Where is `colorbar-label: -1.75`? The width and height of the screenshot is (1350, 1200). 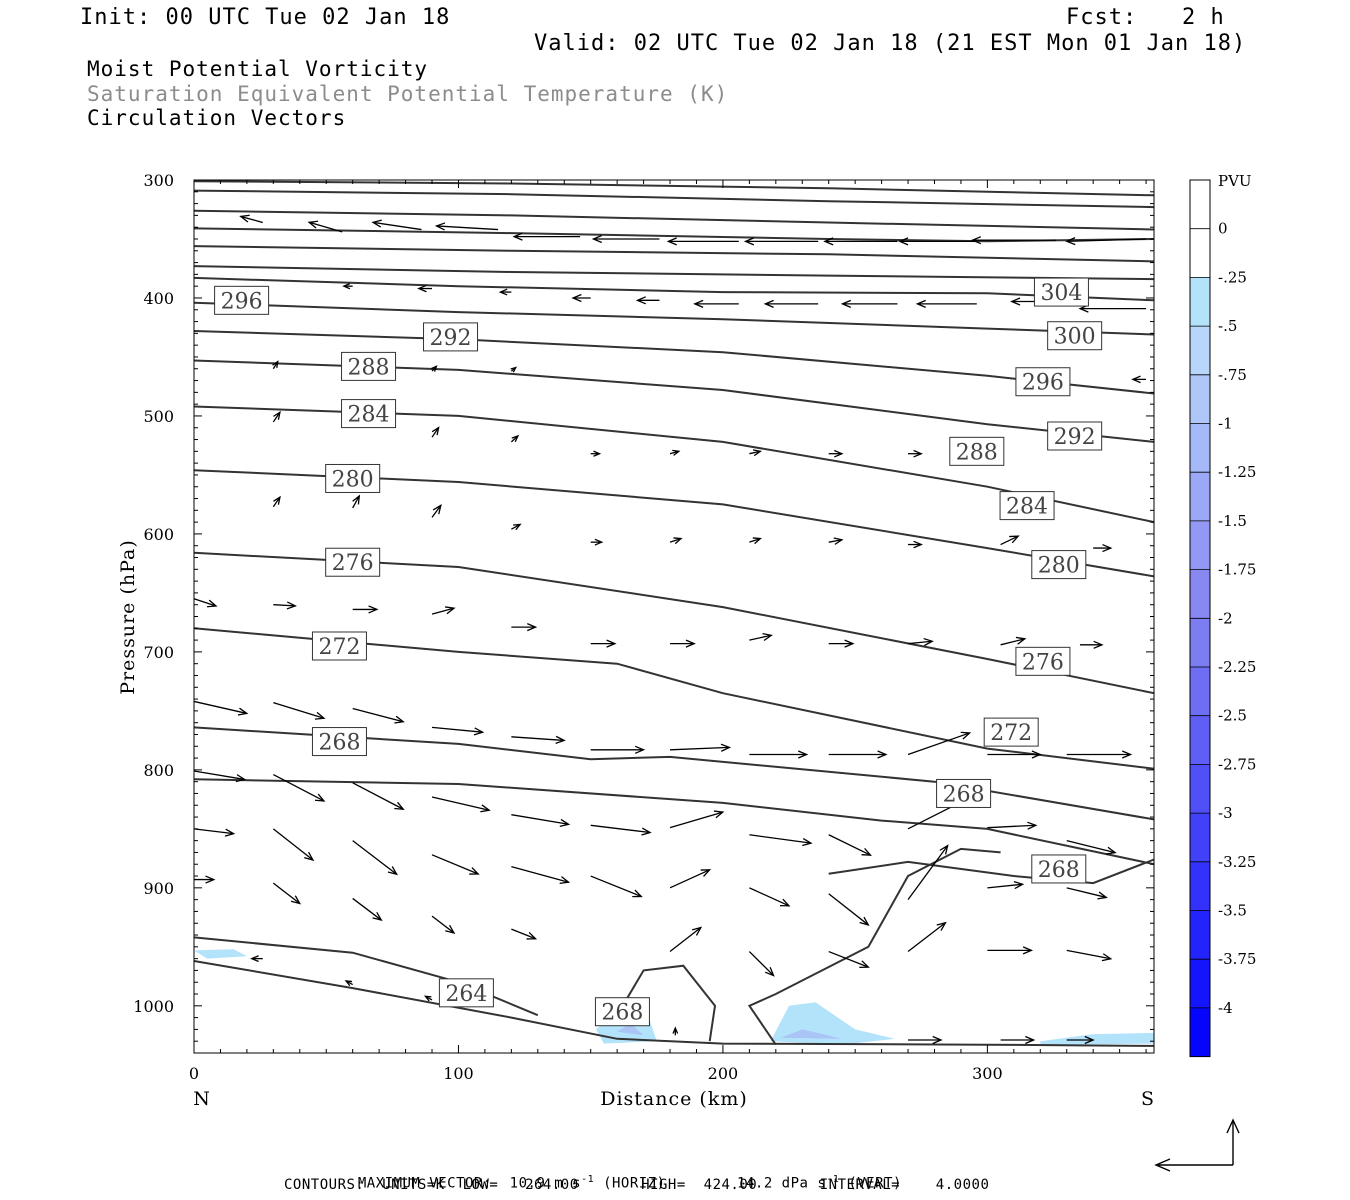 colorbar-label: -1.75 is located at coordinates (1237, 570).